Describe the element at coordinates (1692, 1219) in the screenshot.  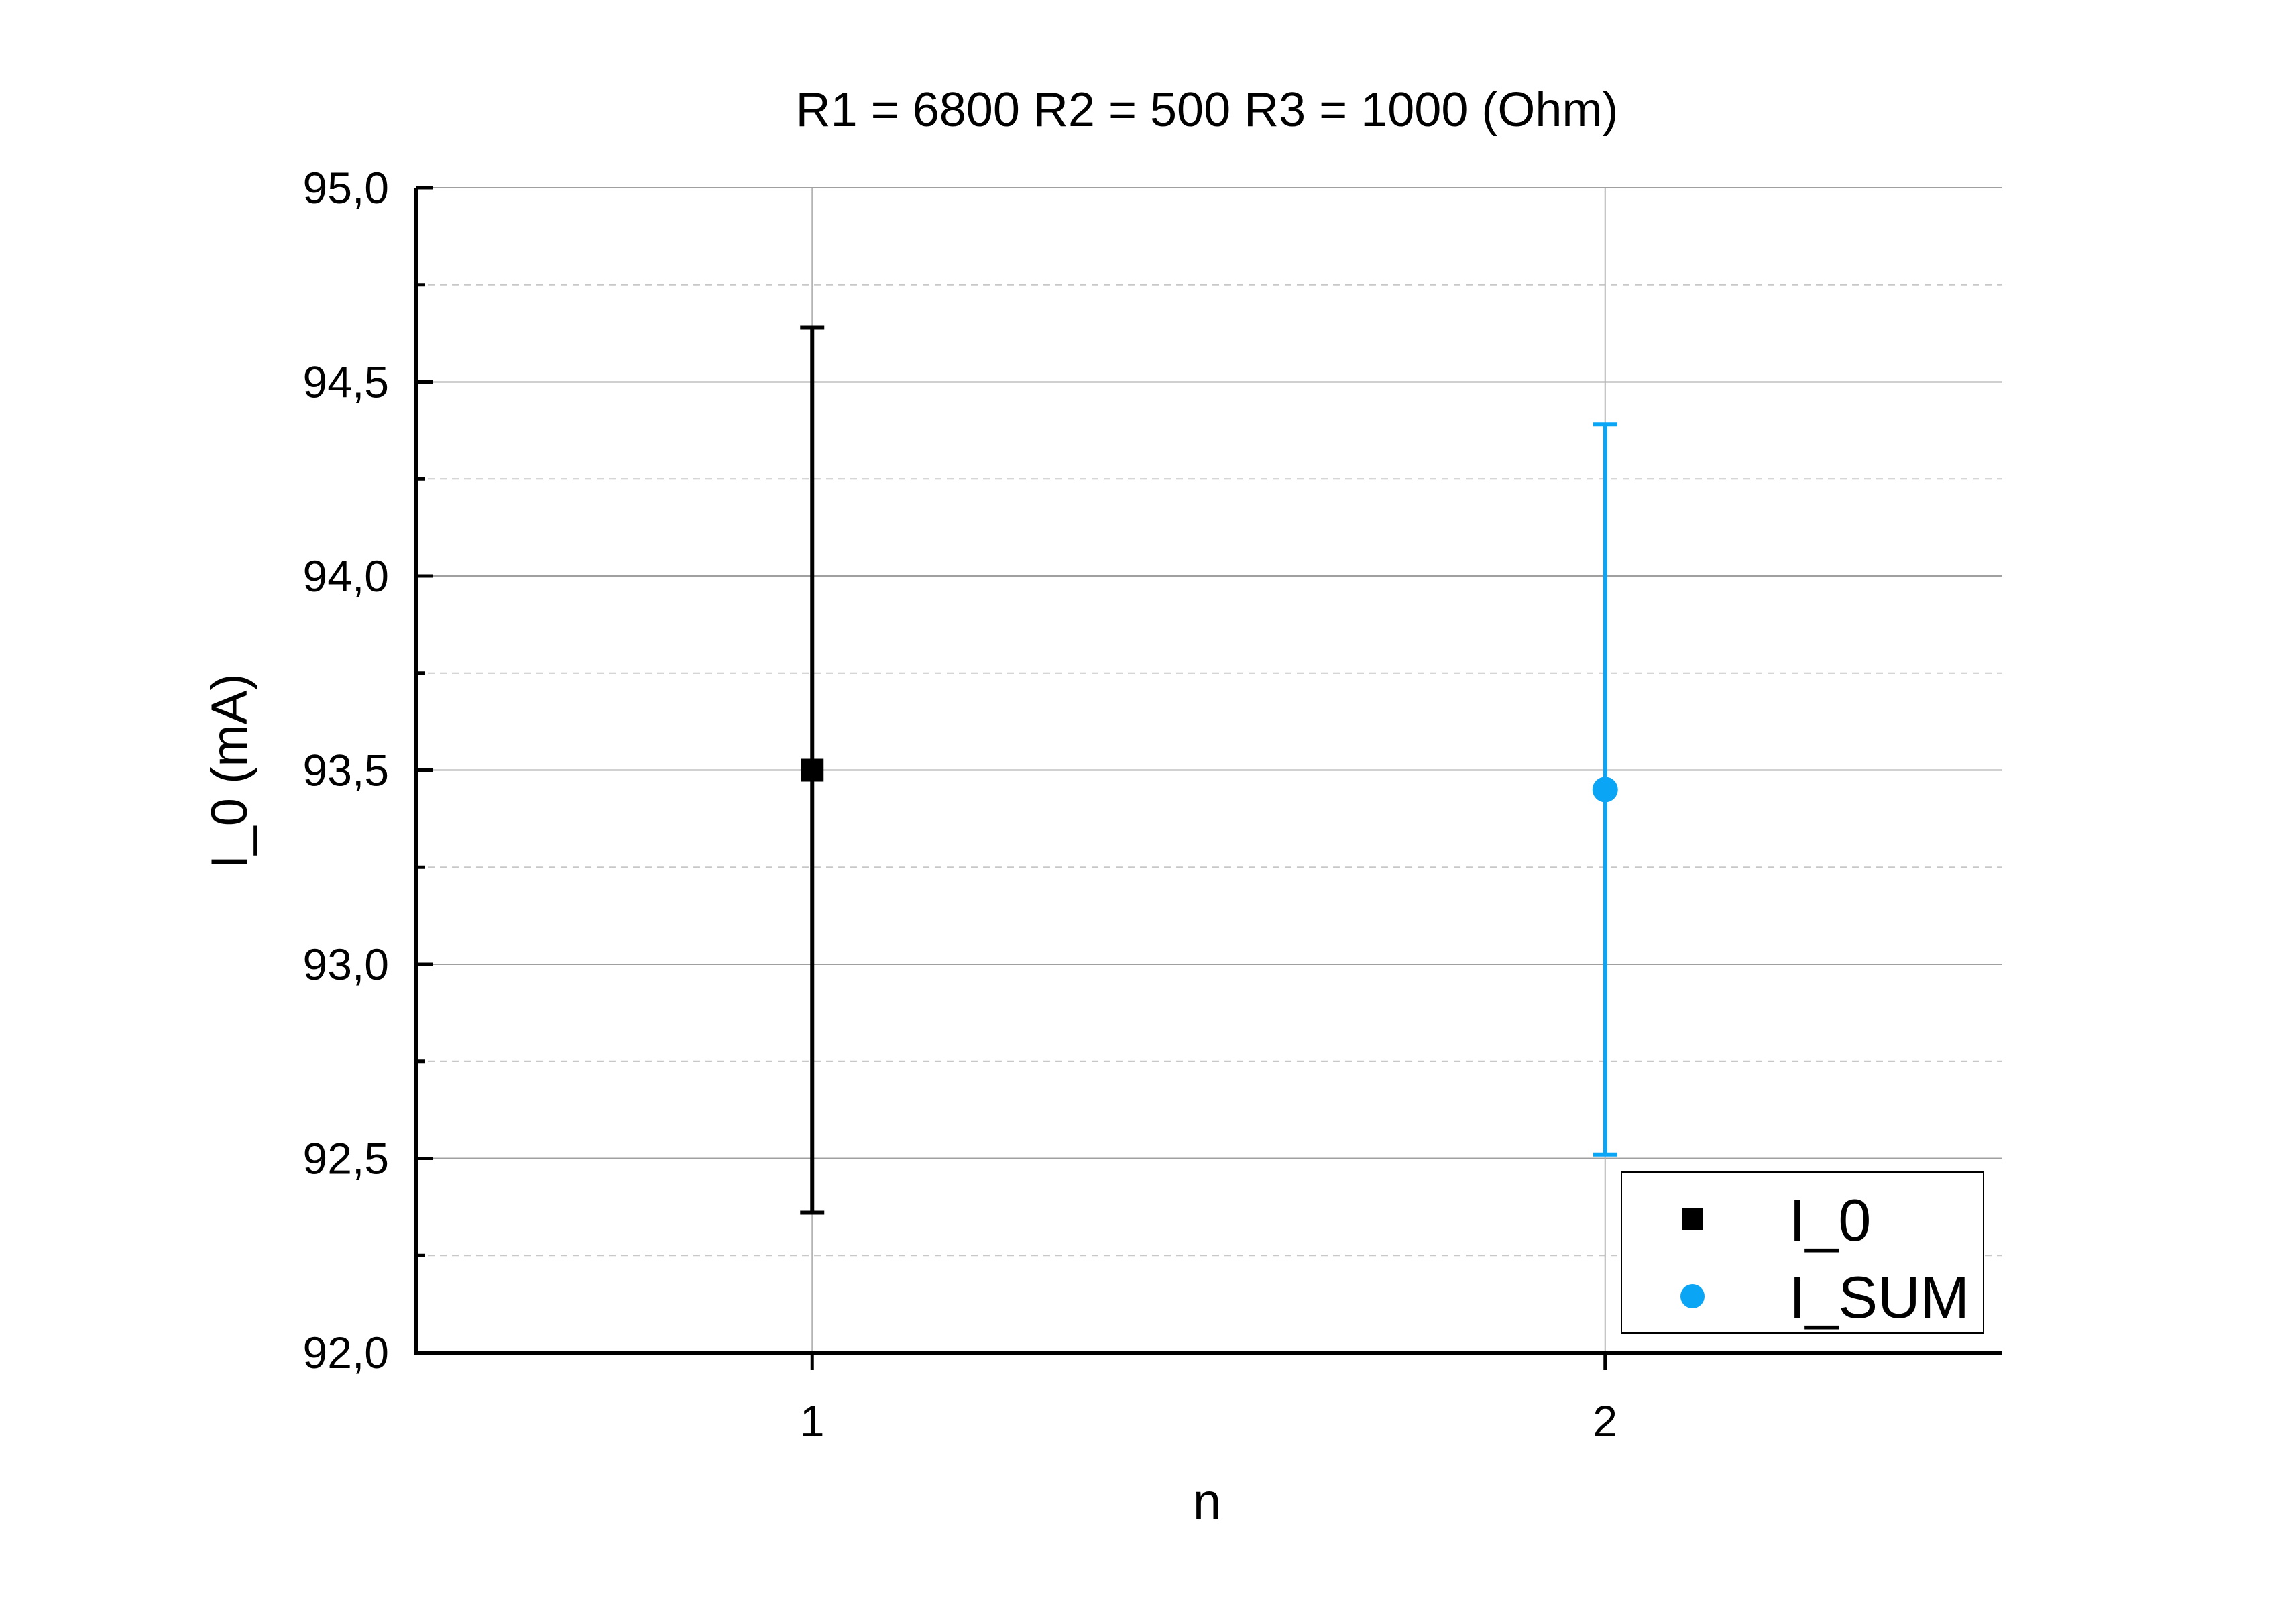
I see `legend-marker-square` at that location.